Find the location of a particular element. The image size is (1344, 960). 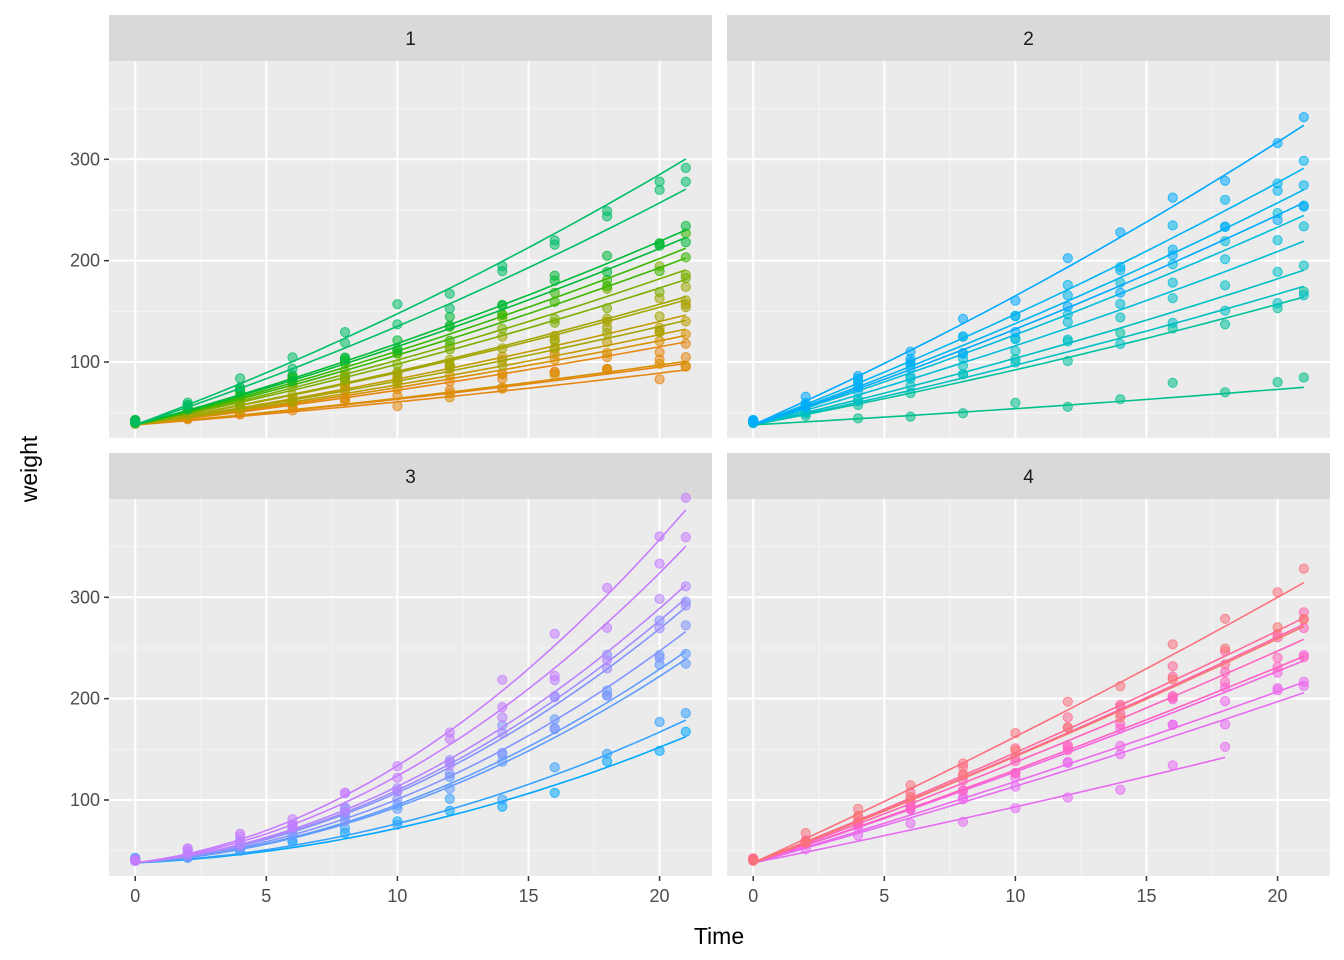

facet-strip is located at coordinates (1028, 38).